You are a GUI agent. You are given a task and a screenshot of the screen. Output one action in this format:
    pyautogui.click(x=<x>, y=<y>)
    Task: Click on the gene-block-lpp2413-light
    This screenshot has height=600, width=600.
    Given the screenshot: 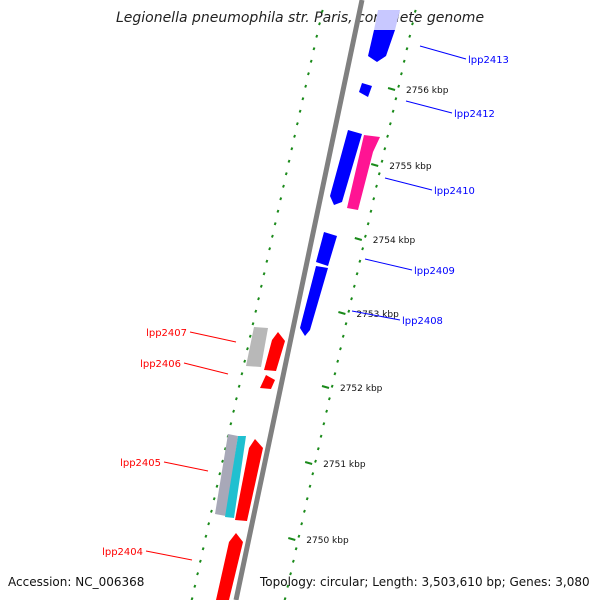 What is the action you would take?
    pyautogui.click(x=387, y=20)
    